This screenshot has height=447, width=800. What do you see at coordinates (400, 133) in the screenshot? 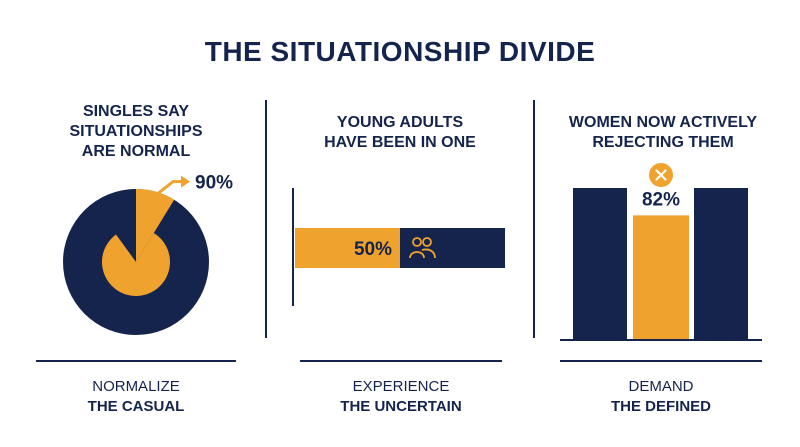
I see `panel-heading: YOUNG ADULTS HAVE BEEN IN ONE` at bounding box center [400, 133].